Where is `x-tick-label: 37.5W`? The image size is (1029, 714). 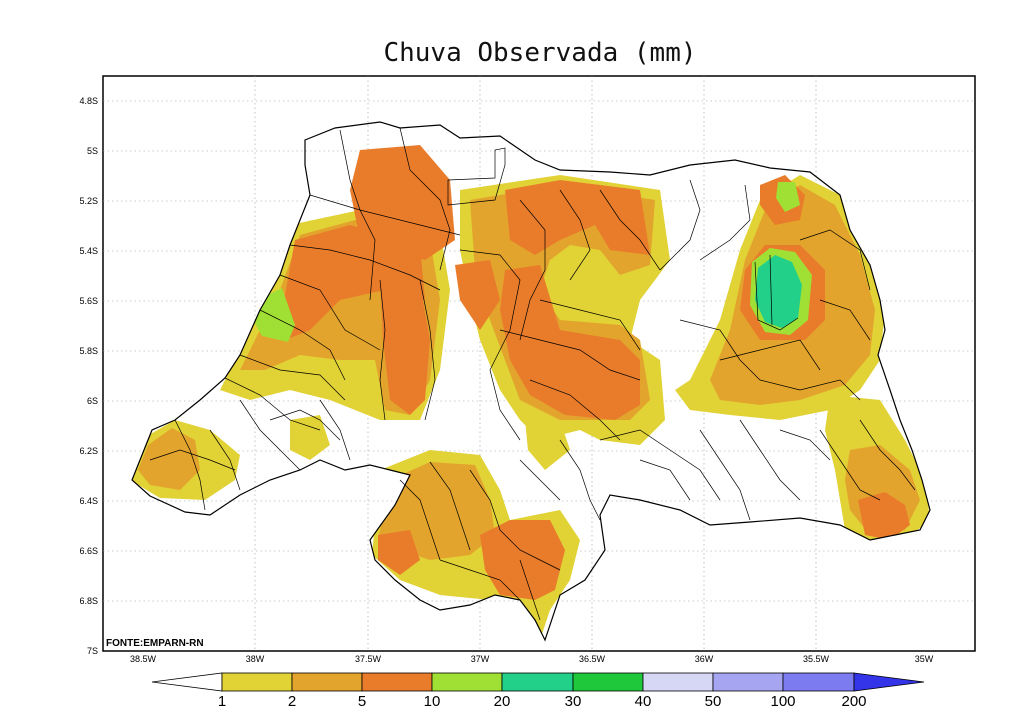
x-tick-label: 37.5W is located at coordinates (368, 659).